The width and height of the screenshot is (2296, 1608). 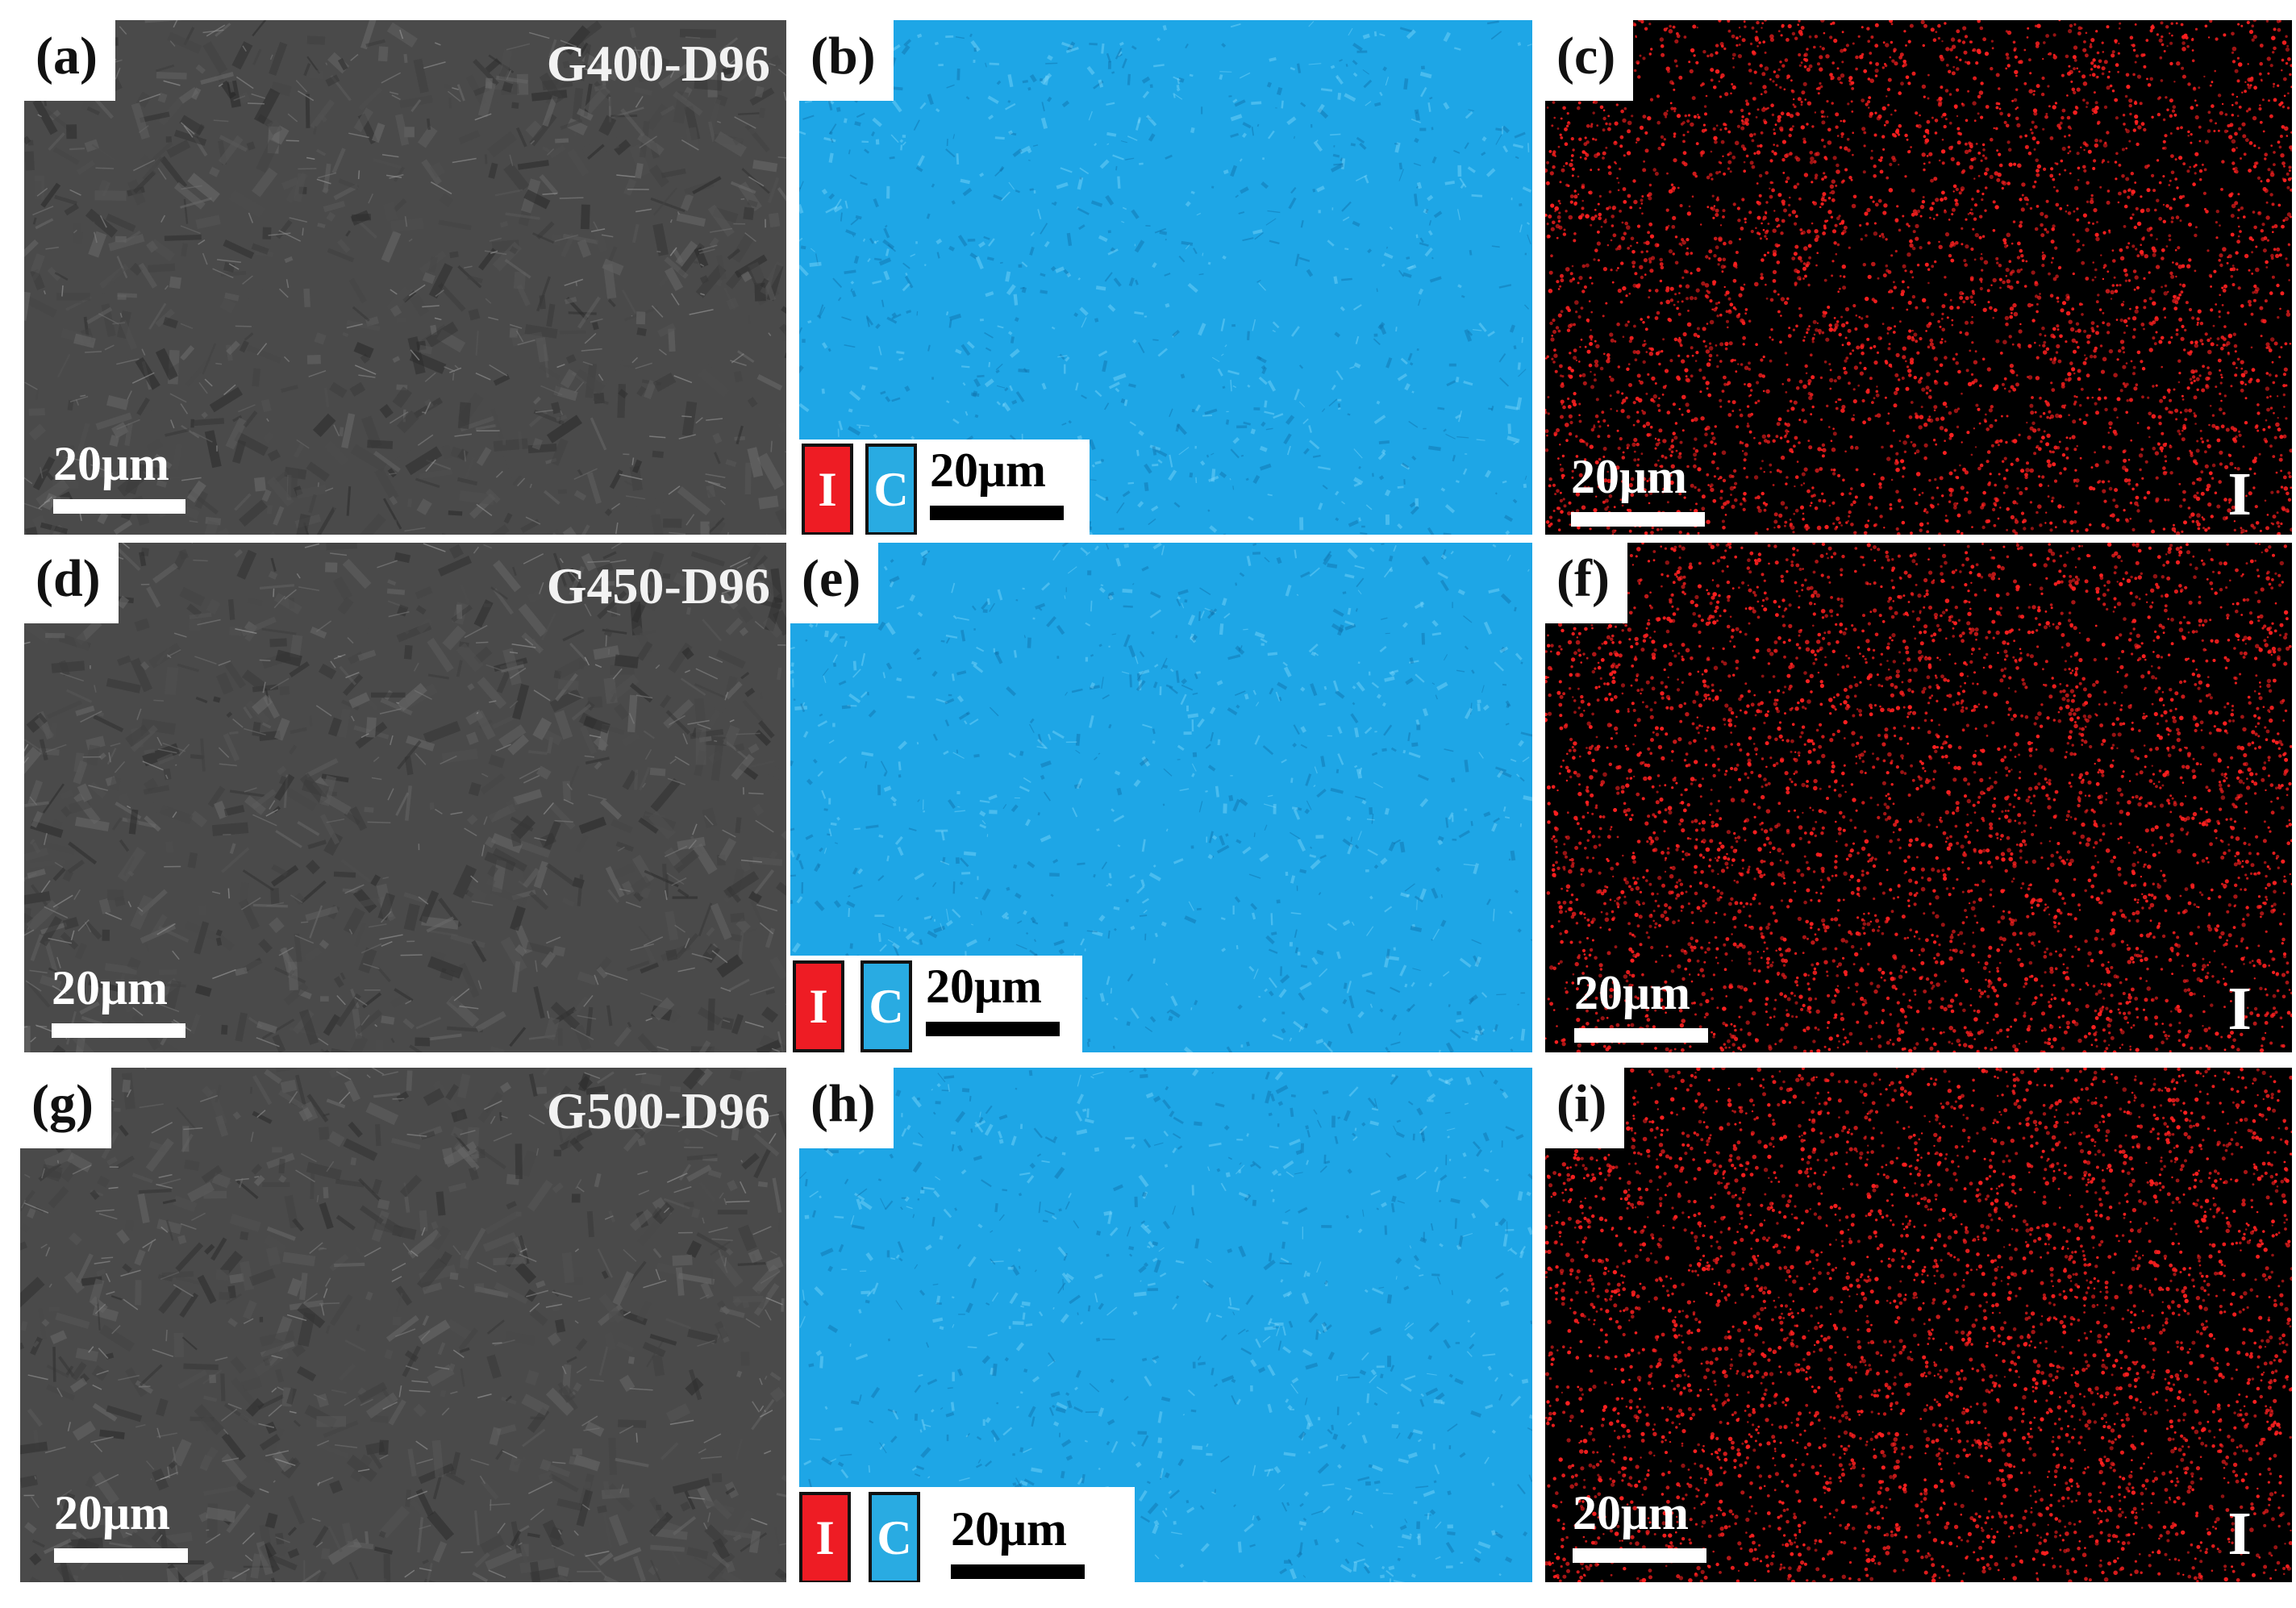 I want to click on panel-label: (d), so click(x=71, y=583).